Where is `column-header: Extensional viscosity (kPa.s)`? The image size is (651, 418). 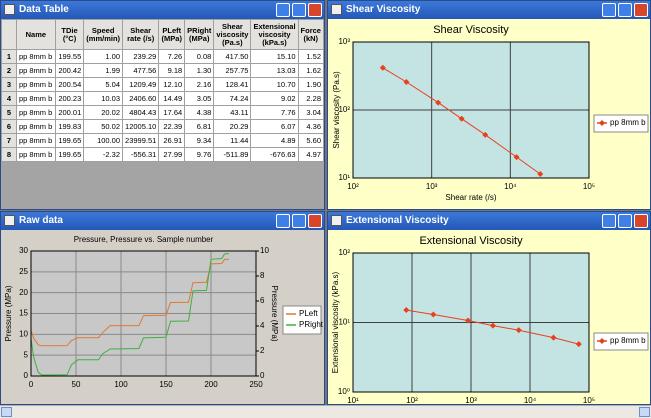 column-header: Extensional viscosity (kPa.s) is located at coordinates (274, 34).